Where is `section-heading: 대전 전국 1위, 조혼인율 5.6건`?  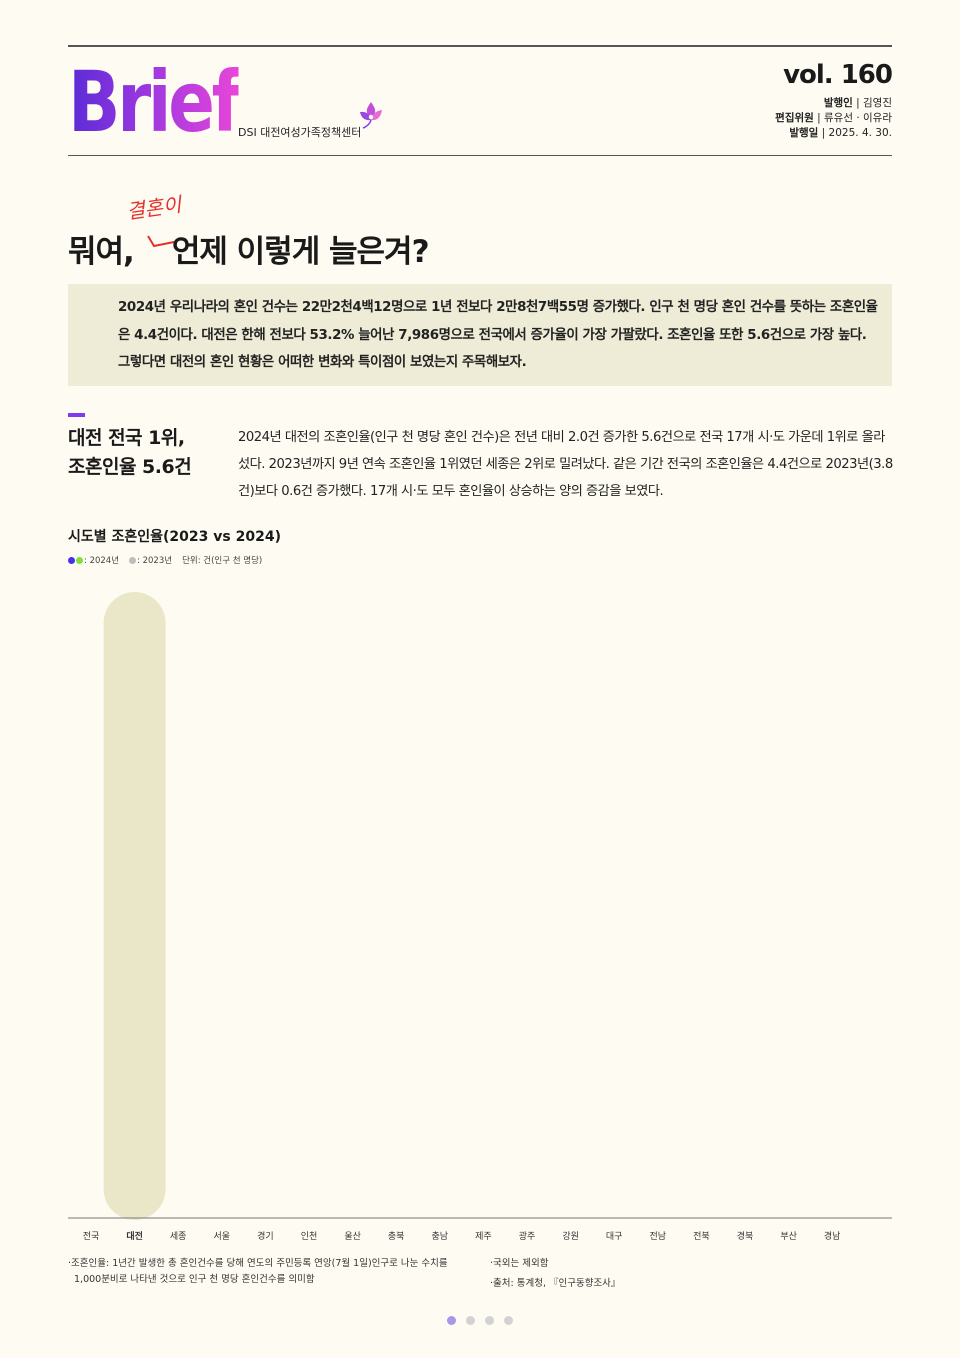
section-heading: 대전 전국 1위, 조혼인율 5.6건 is located at coordinates (130, 453).